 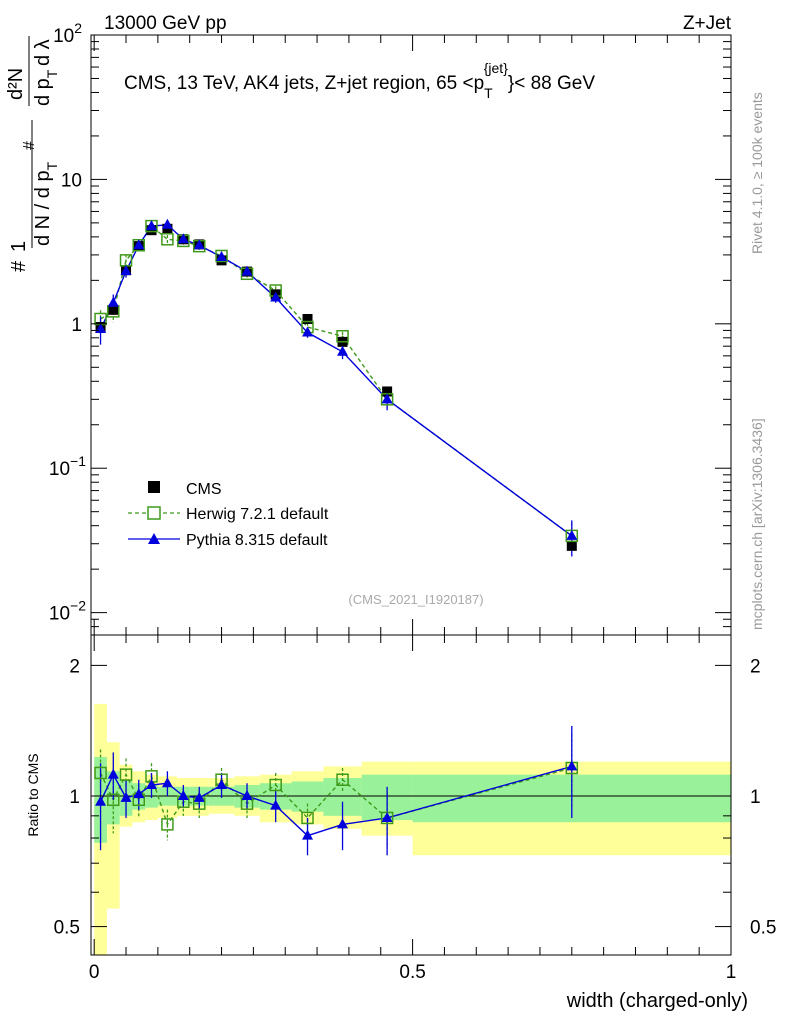 What do you see at coordinates (33, 794) in the screenshot?
I see `ratio-y-label: Ratio to CMS` at bounding box center [33, 794].